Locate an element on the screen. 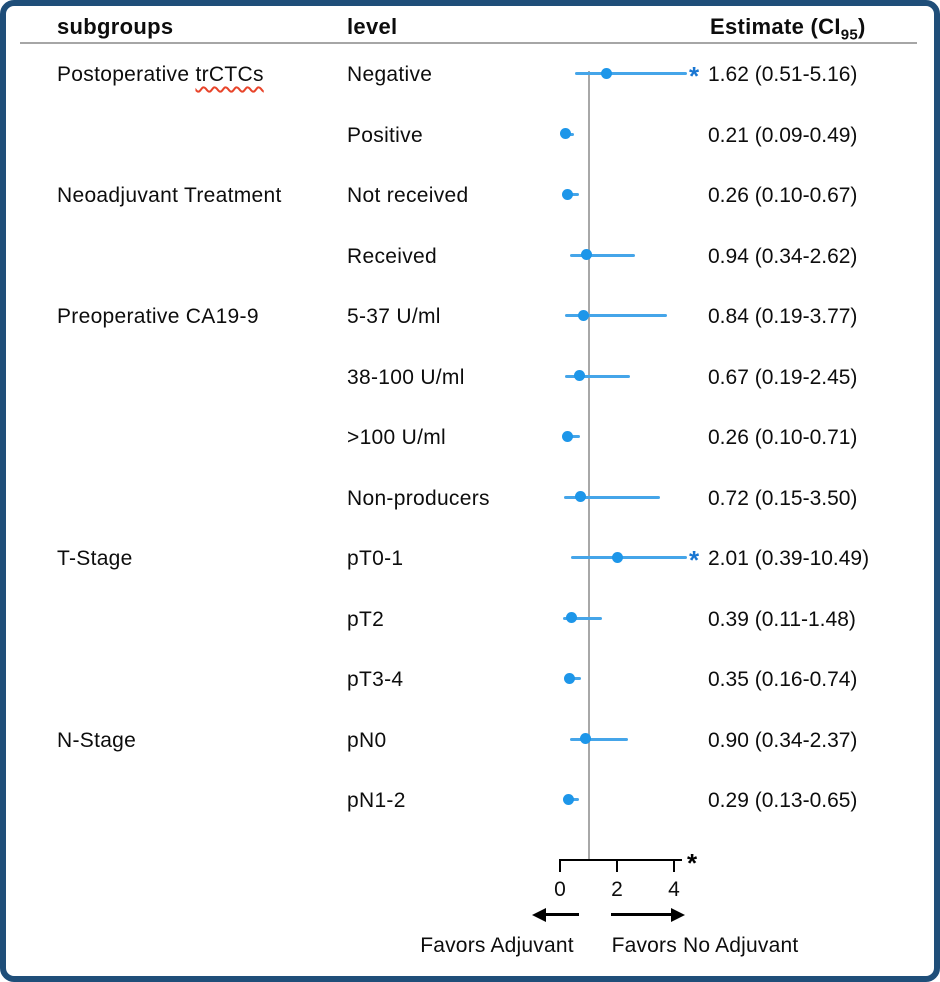  level-label: pN0 is located at coordinates (367, 740).